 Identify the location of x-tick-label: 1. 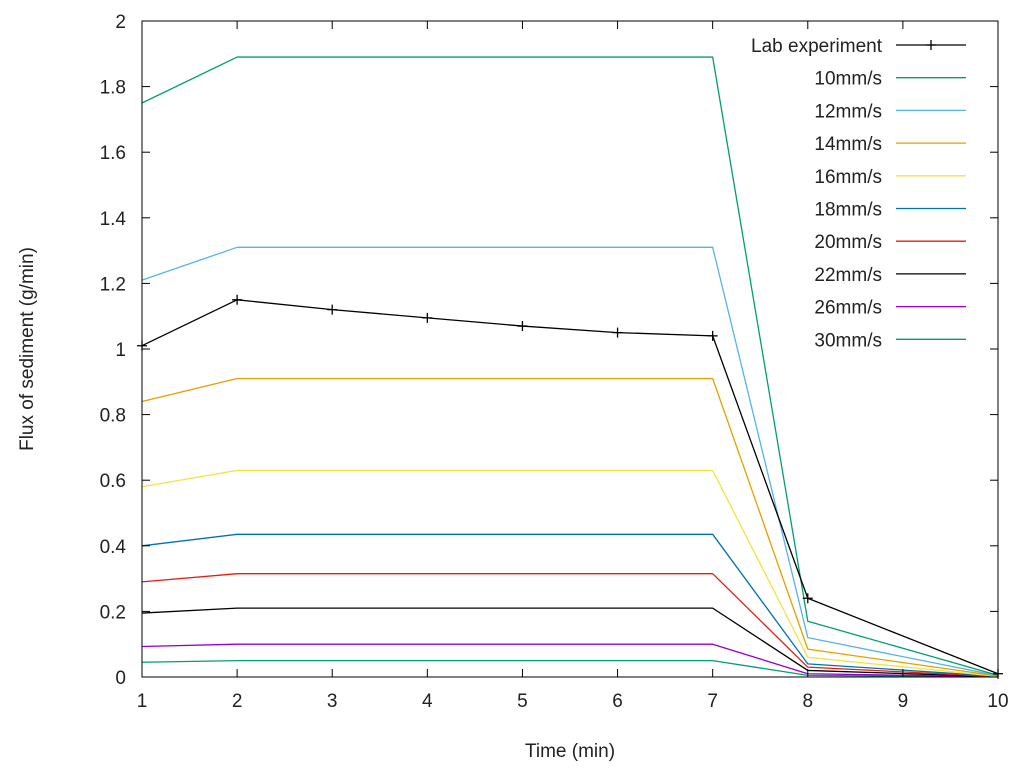
(142, 701).